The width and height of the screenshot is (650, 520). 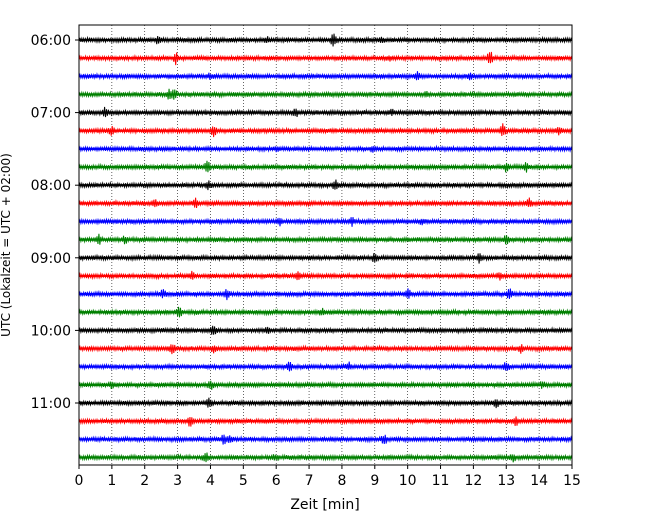 What do you see at coordinates (408, 481) in the screenshot?
I see `x-tick-label: 10` at bounding box center [408, 481].